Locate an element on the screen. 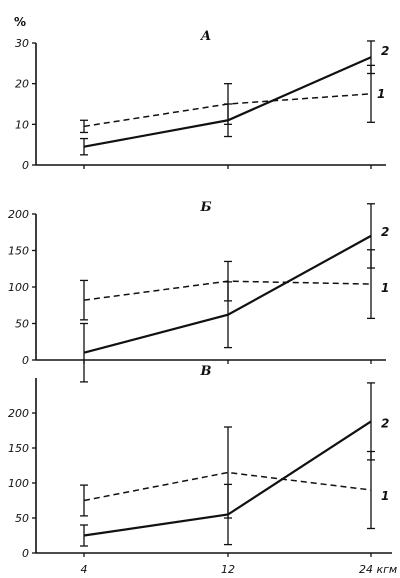 The image size is (400, 578). panel-label: В is located at coordinates (206, 371).